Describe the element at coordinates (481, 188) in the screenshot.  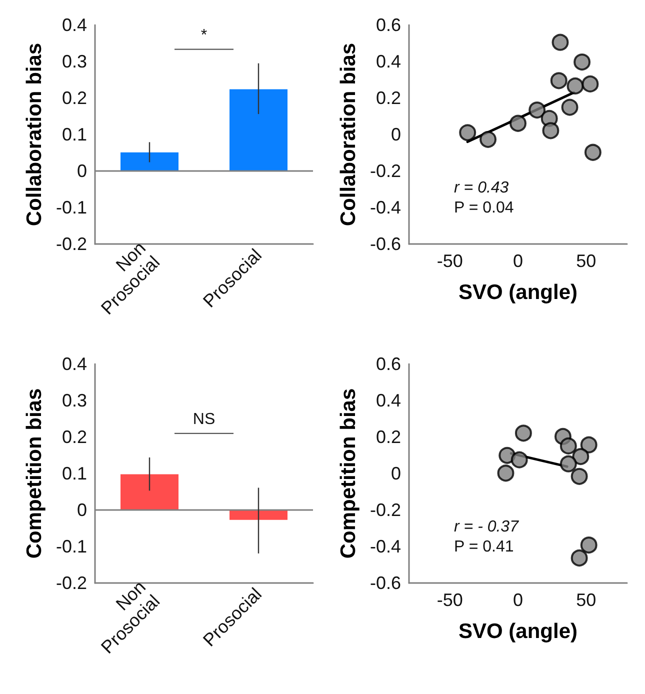
I see `annotation: r = 0.43` at that location.